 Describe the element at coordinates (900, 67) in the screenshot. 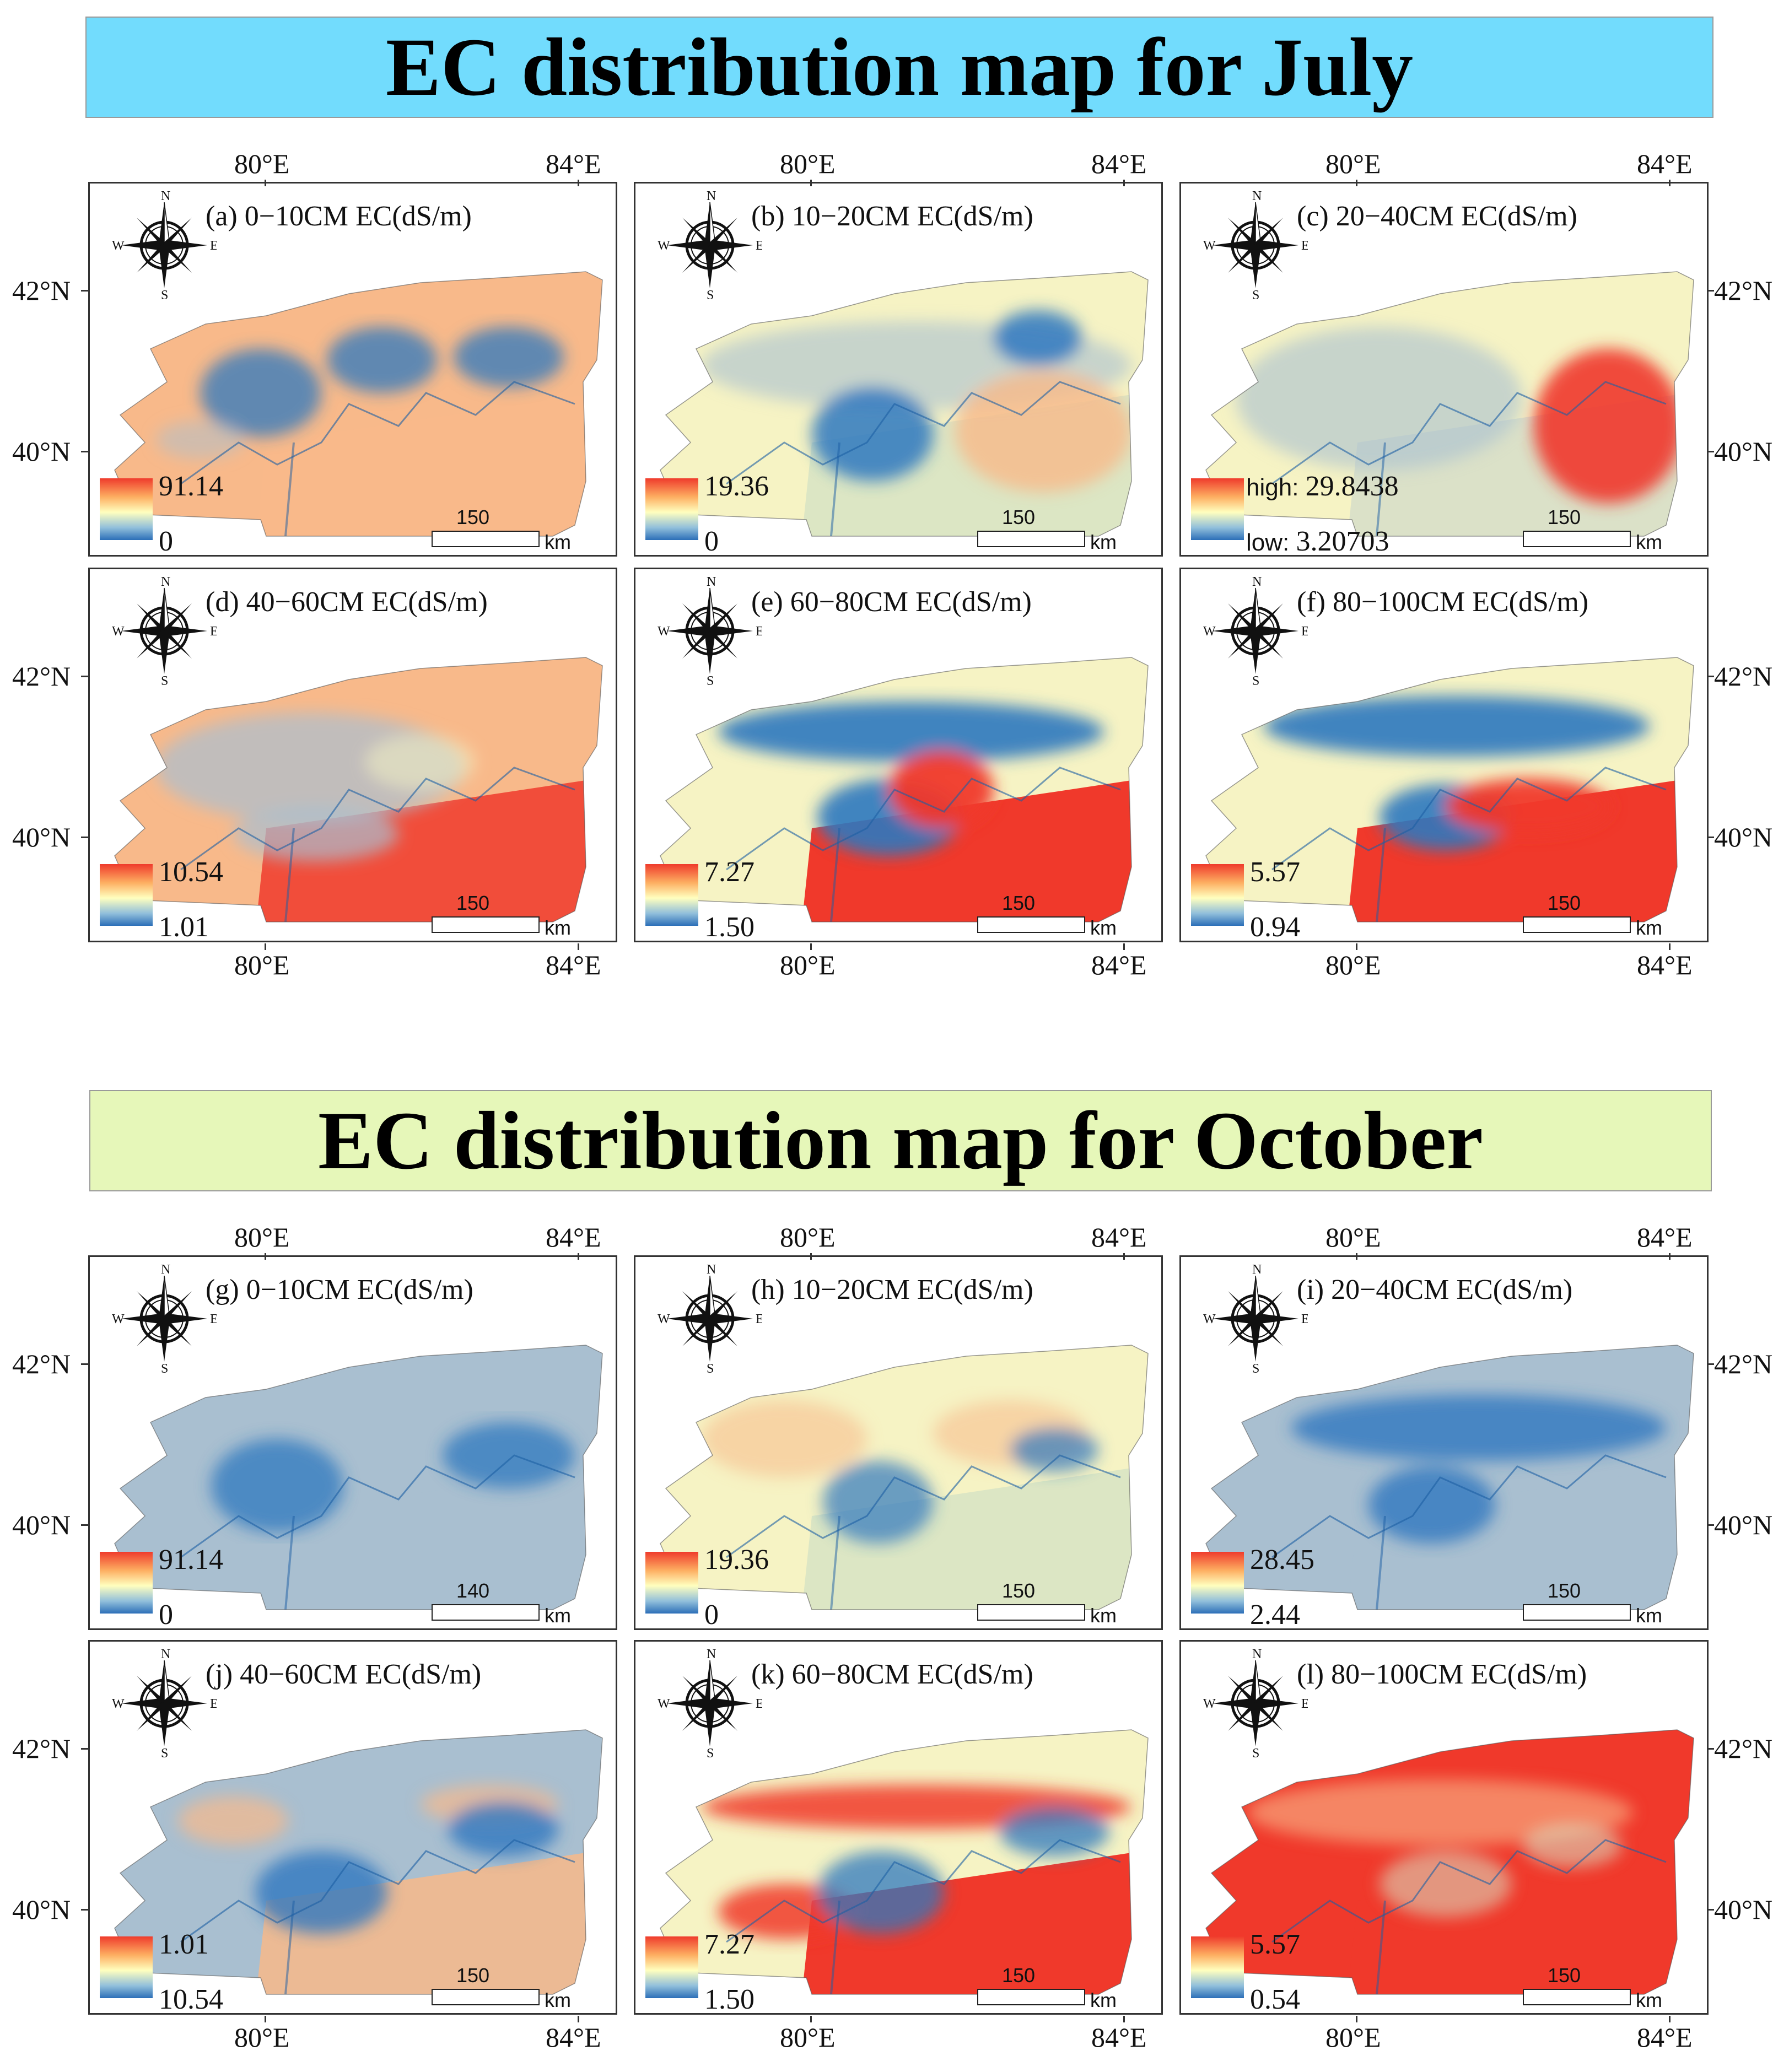

I see `july-banner-title: EC distribution map for July` at that location.